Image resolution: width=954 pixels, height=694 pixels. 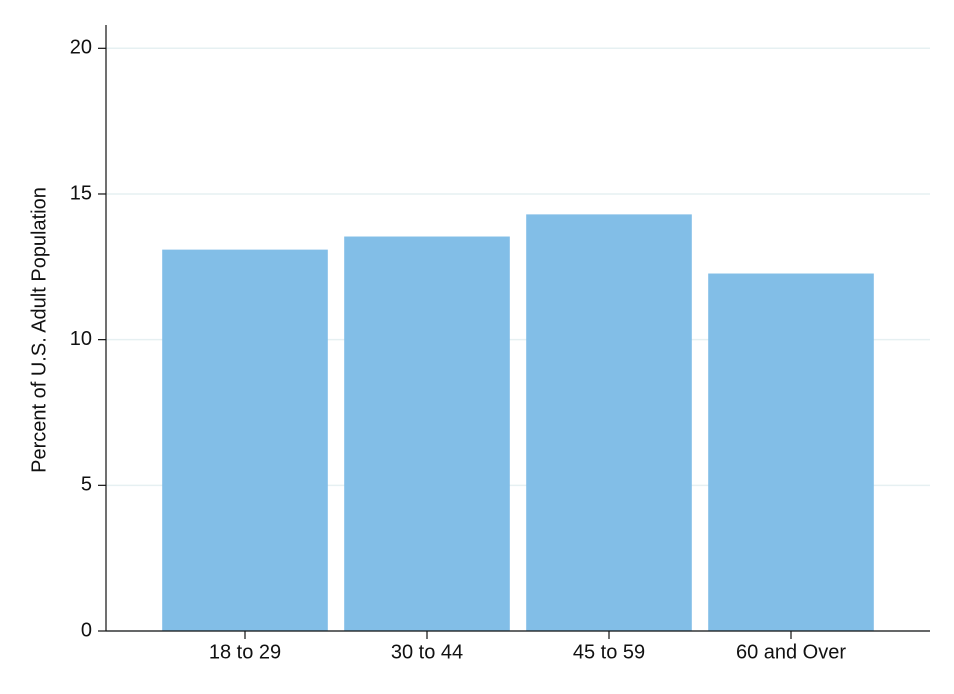 What do you see at coordinates (245, 652) in the screenshot?
I see `x-tick-label: 18 to 29` at bounding box center [245, 652].